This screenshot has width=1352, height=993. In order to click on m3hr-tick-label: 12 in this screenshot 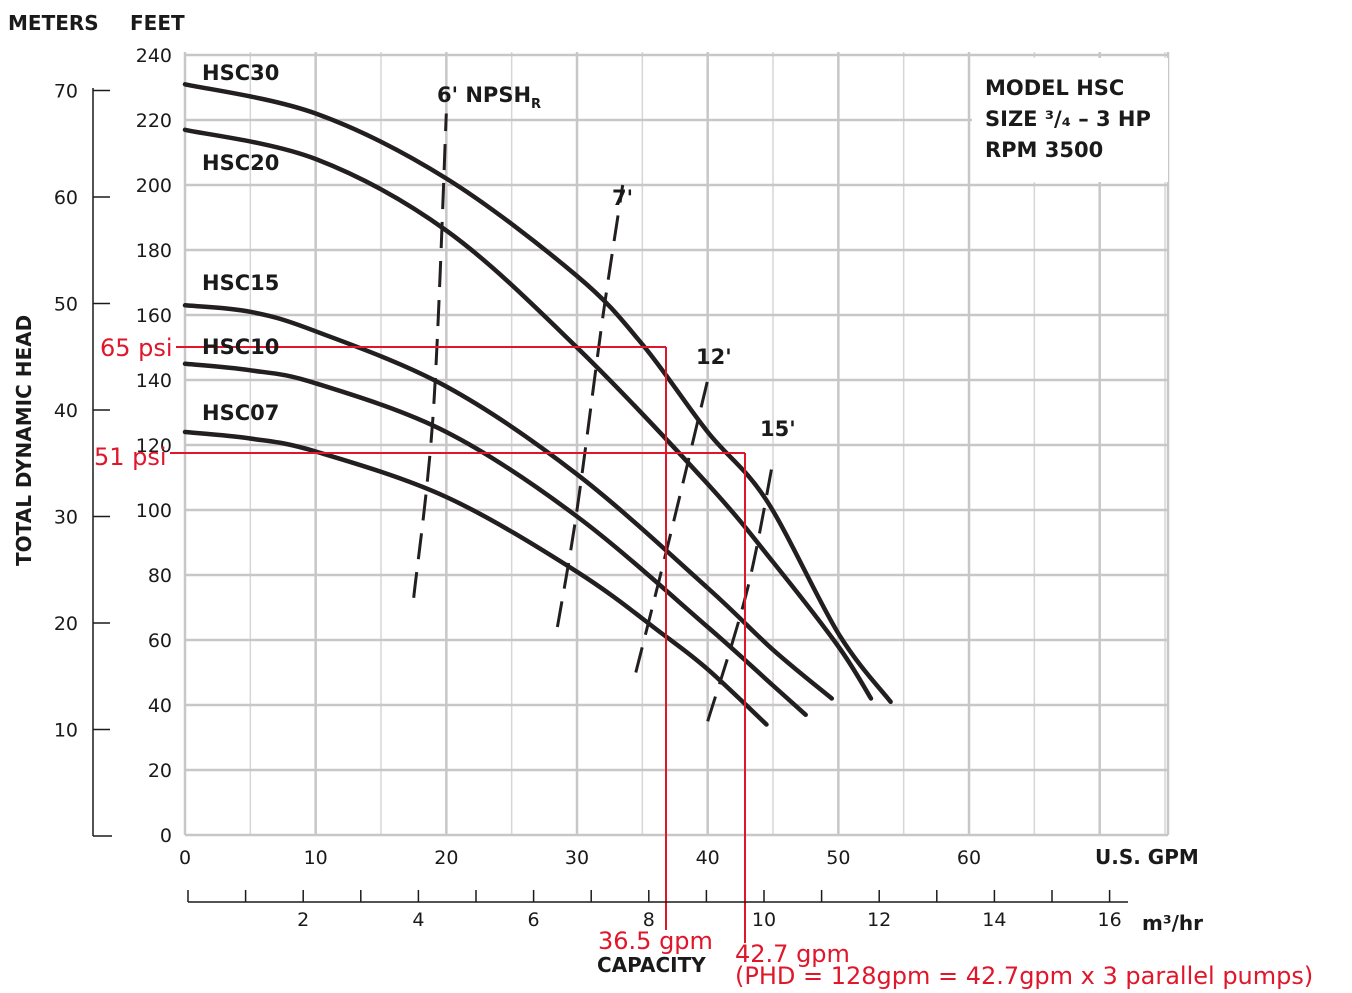, I will do `click(879, 920)`.